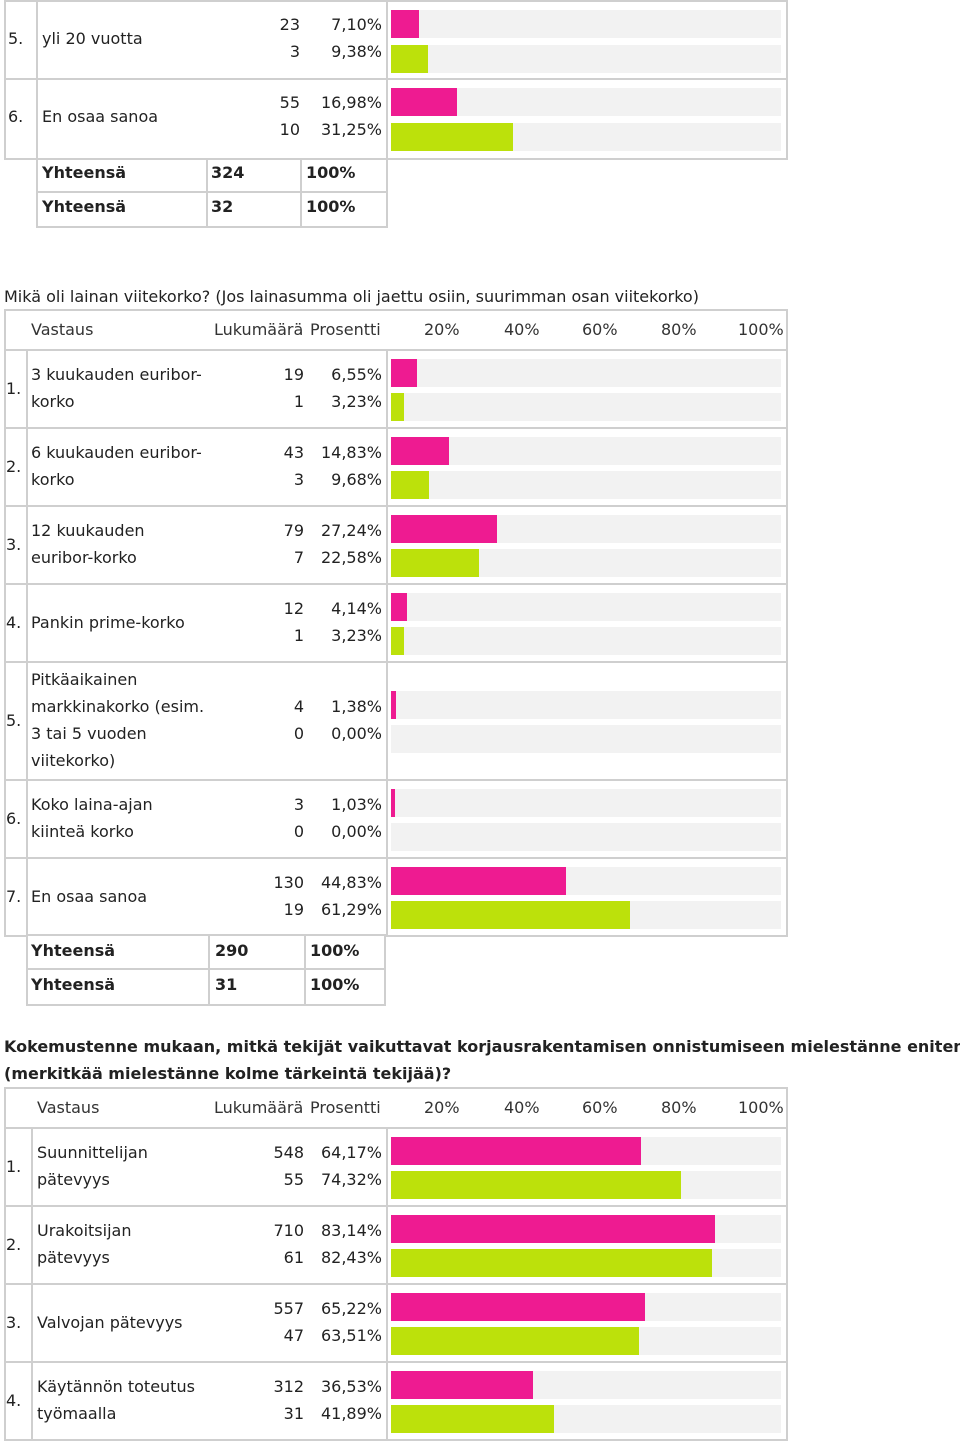 Image resolution: width=960 pixels, height=1444 pixels. Describe the element at coordinates (14, 818) in the screenshot. I see `row-number: 6.` at that location.